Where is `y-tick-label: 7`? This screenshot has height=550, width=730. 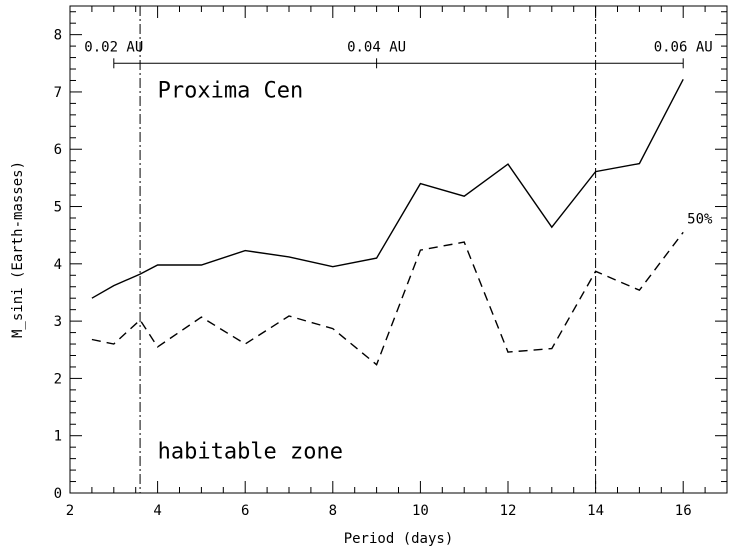
y-tick-label: 7 is located at coordinates (58, 93).